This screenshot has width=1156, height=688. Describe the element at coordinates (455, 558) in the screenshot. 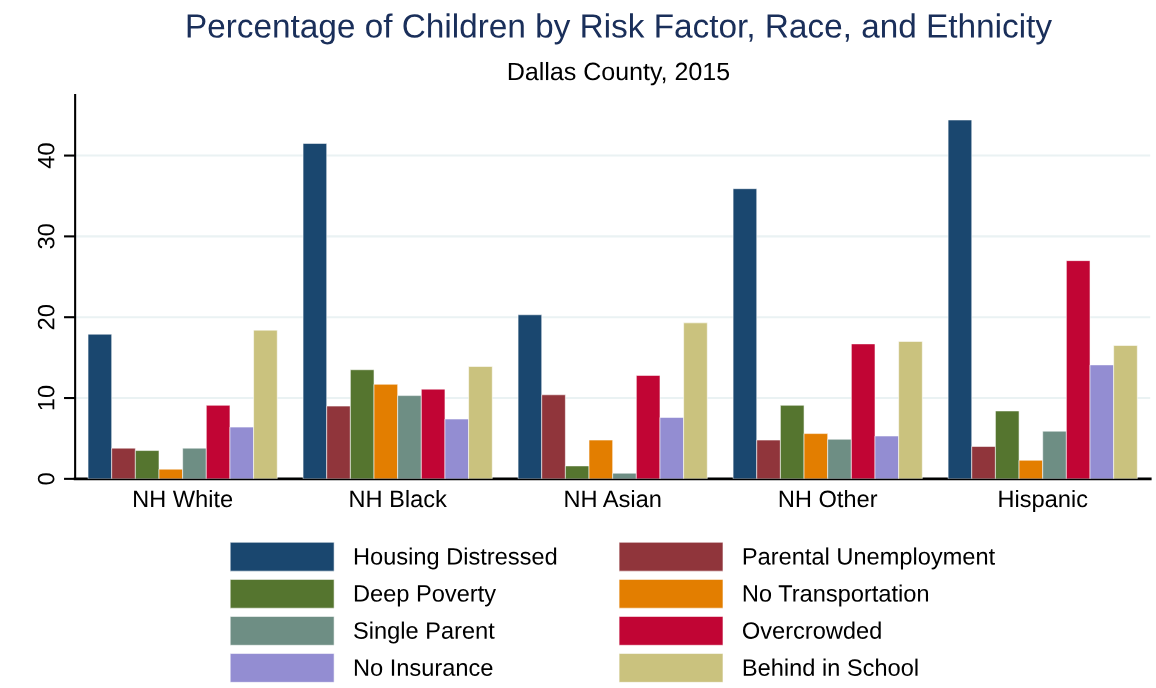

I see `legend-label: Housing Distressed` at that location.